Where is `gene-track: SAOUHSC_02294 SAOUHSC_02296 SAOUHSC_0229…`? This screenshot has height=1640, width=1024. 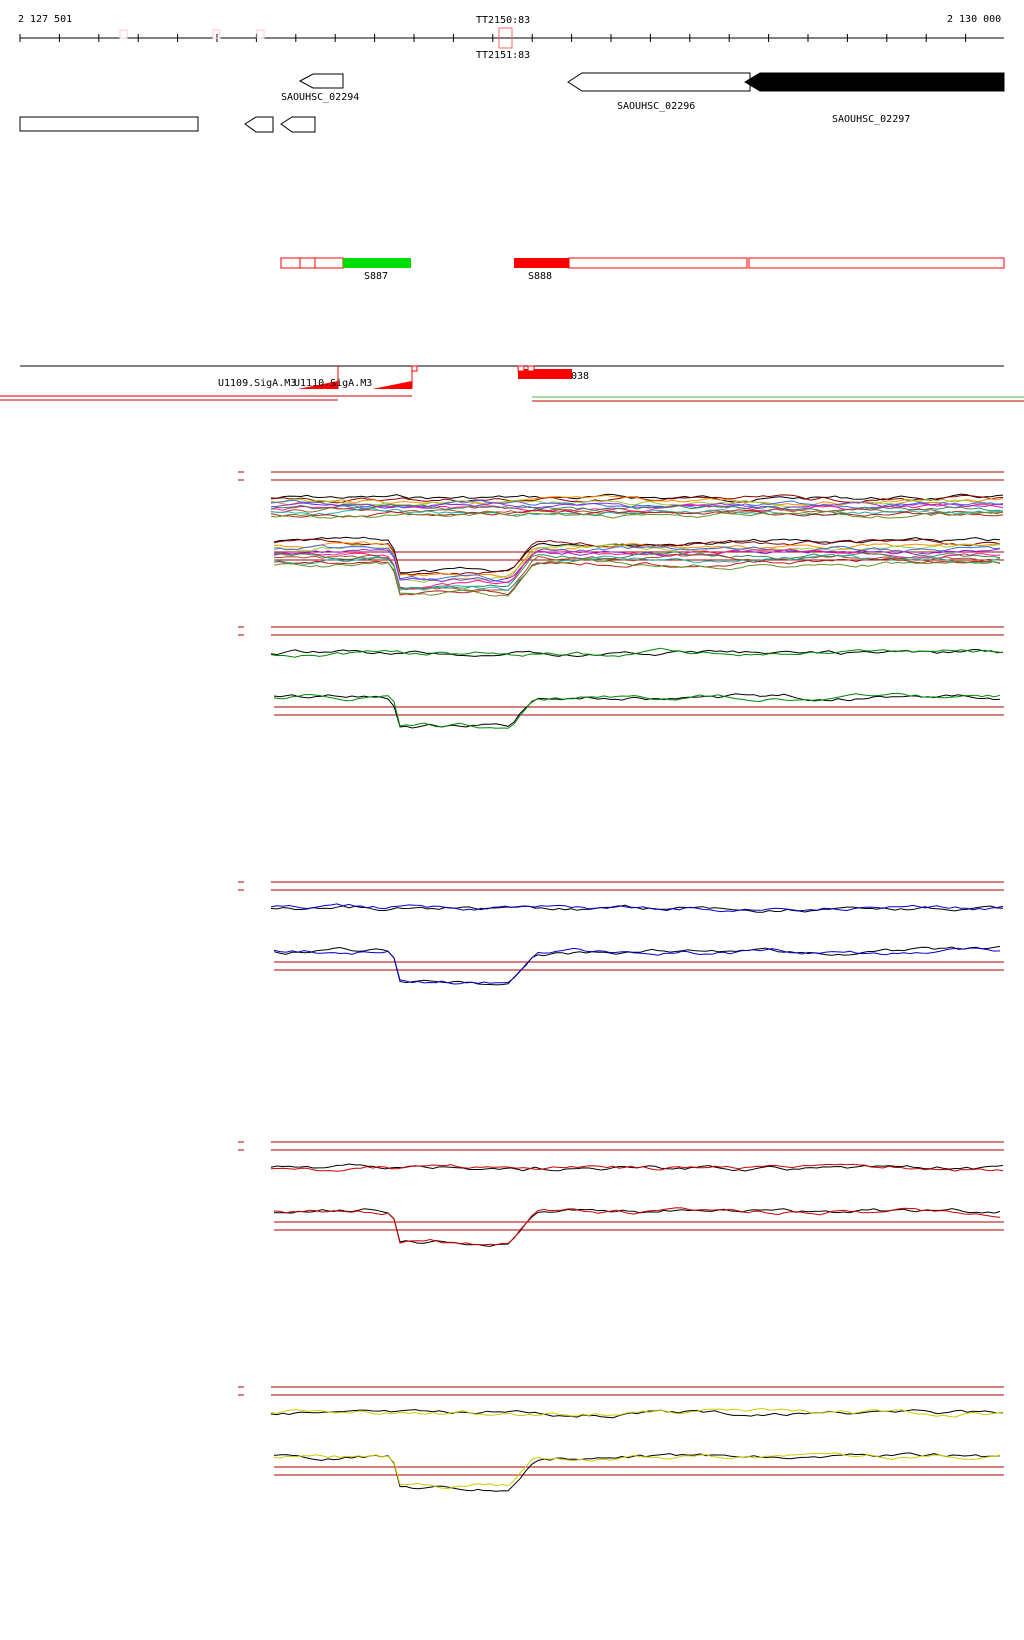
gene-track: SAOUHSC_02294 SAOUHSC_02296 SAOUHSC_0229… is located at coordinates (512, 102).